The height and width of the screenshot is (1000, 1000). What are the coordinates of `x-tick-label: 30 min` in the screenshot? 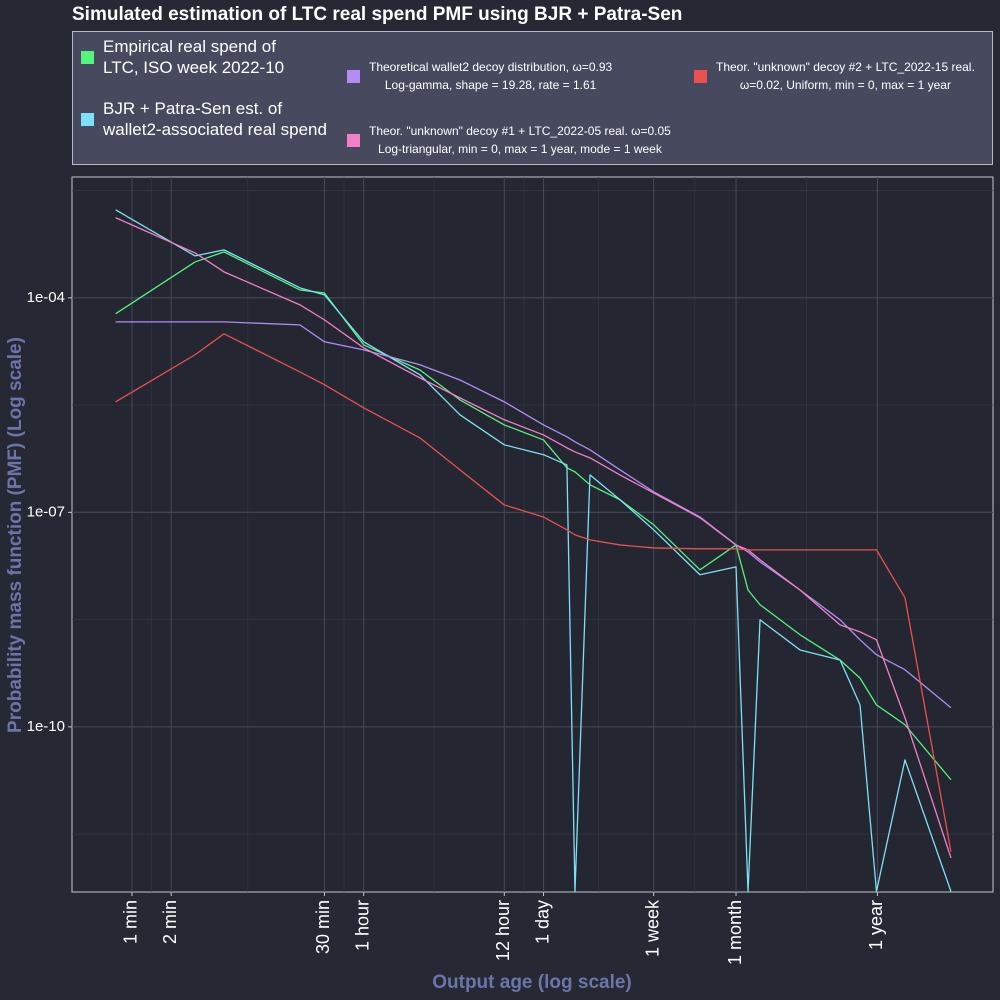 It's located at (323, 927).